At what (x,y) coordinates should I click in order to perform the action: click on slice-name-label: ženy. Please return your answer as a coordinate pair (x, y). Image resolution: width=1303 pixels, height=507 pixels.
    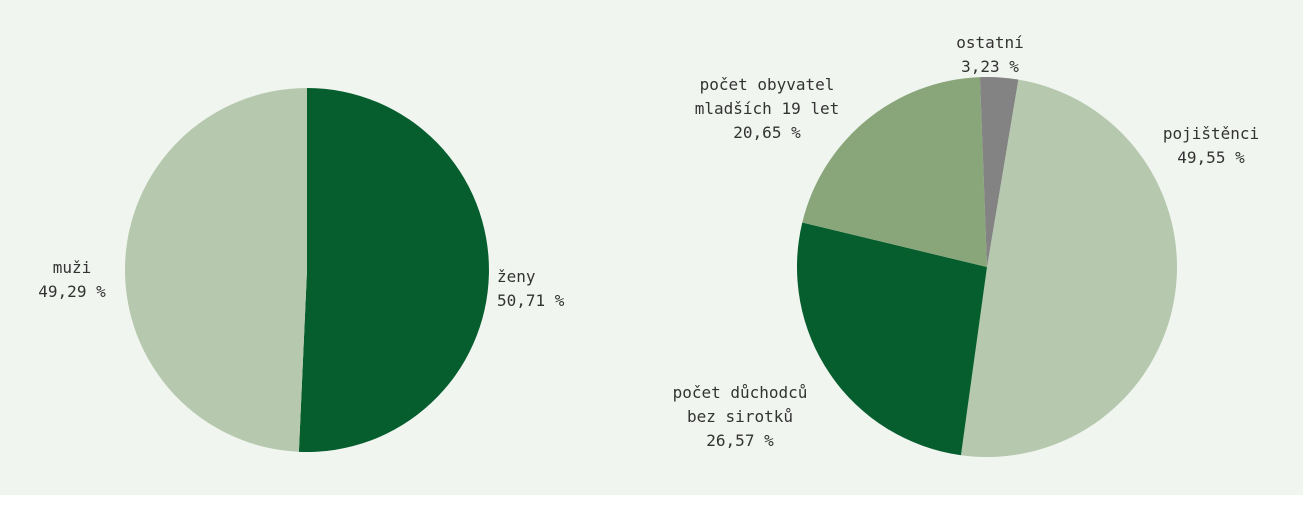
    Looking at the image, I should click on (516, 276).